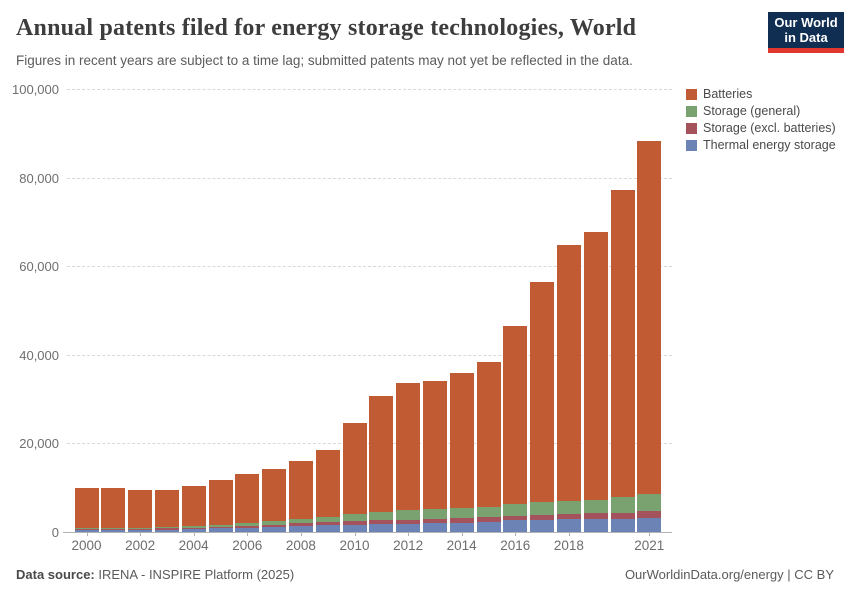  What do you see at coordinates (354, 523) in the screenshot?
I see `bar-segment-storage-excl-batteries-2010` at bounding box center [354, 523].